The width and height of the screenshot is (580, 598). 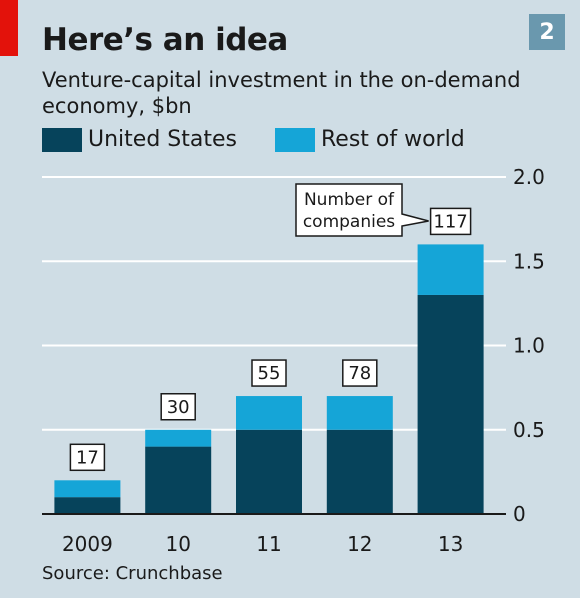 I want to click on x-tick-label: 12, so click(x=359, y=544).